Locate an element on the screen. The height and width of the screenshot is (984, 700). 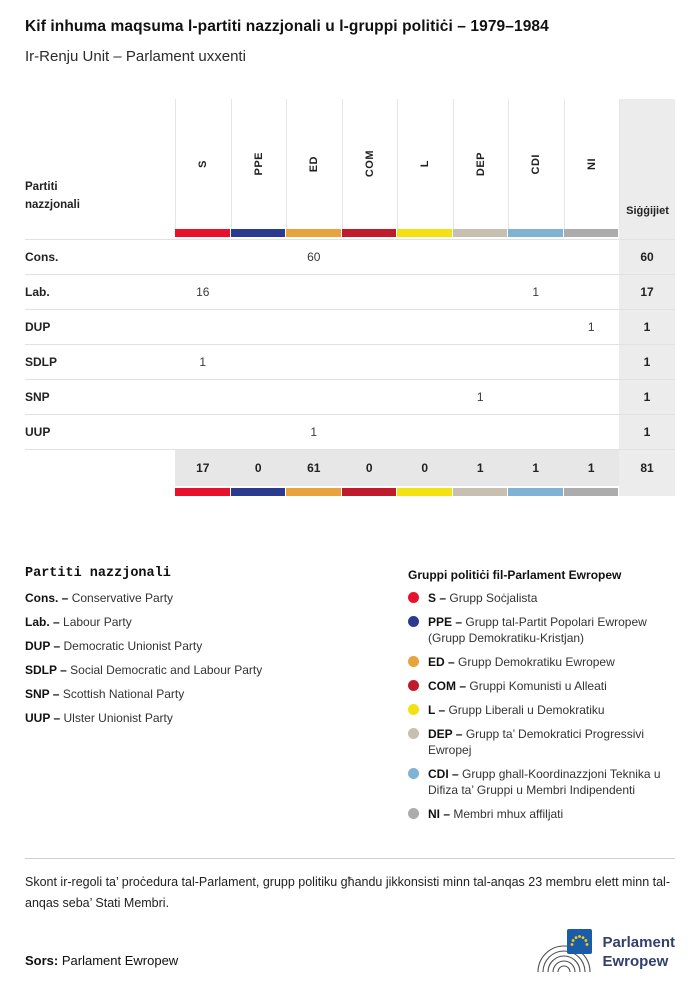
party-abbr: SDLP – is located at coordinates (46, 670).